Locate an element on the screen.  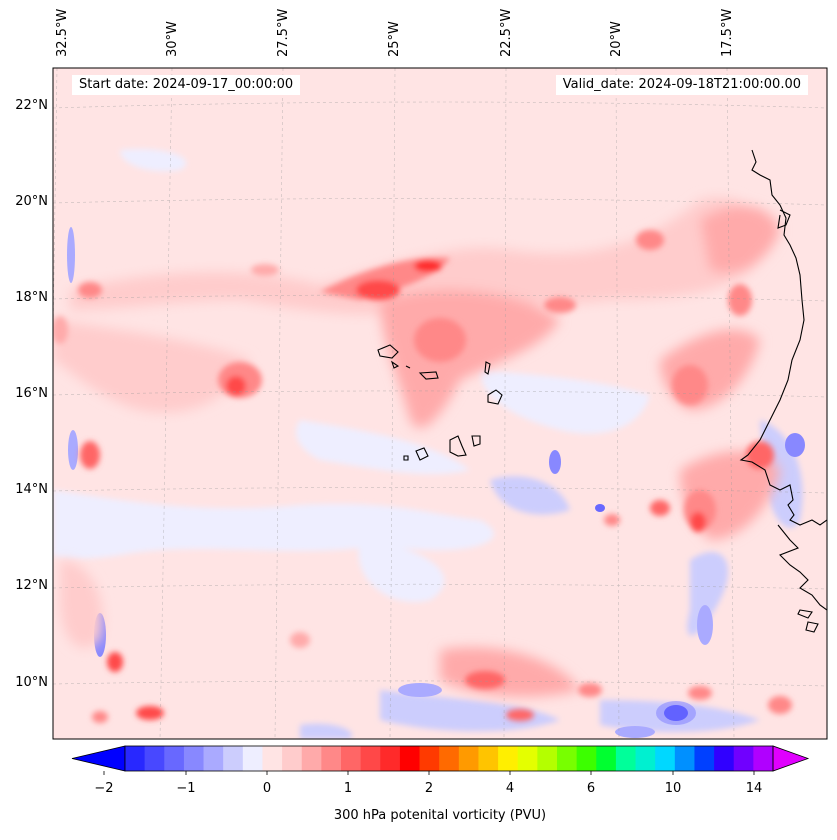
colorbar-tick-label: 6 is located at coordinates (591, 788).